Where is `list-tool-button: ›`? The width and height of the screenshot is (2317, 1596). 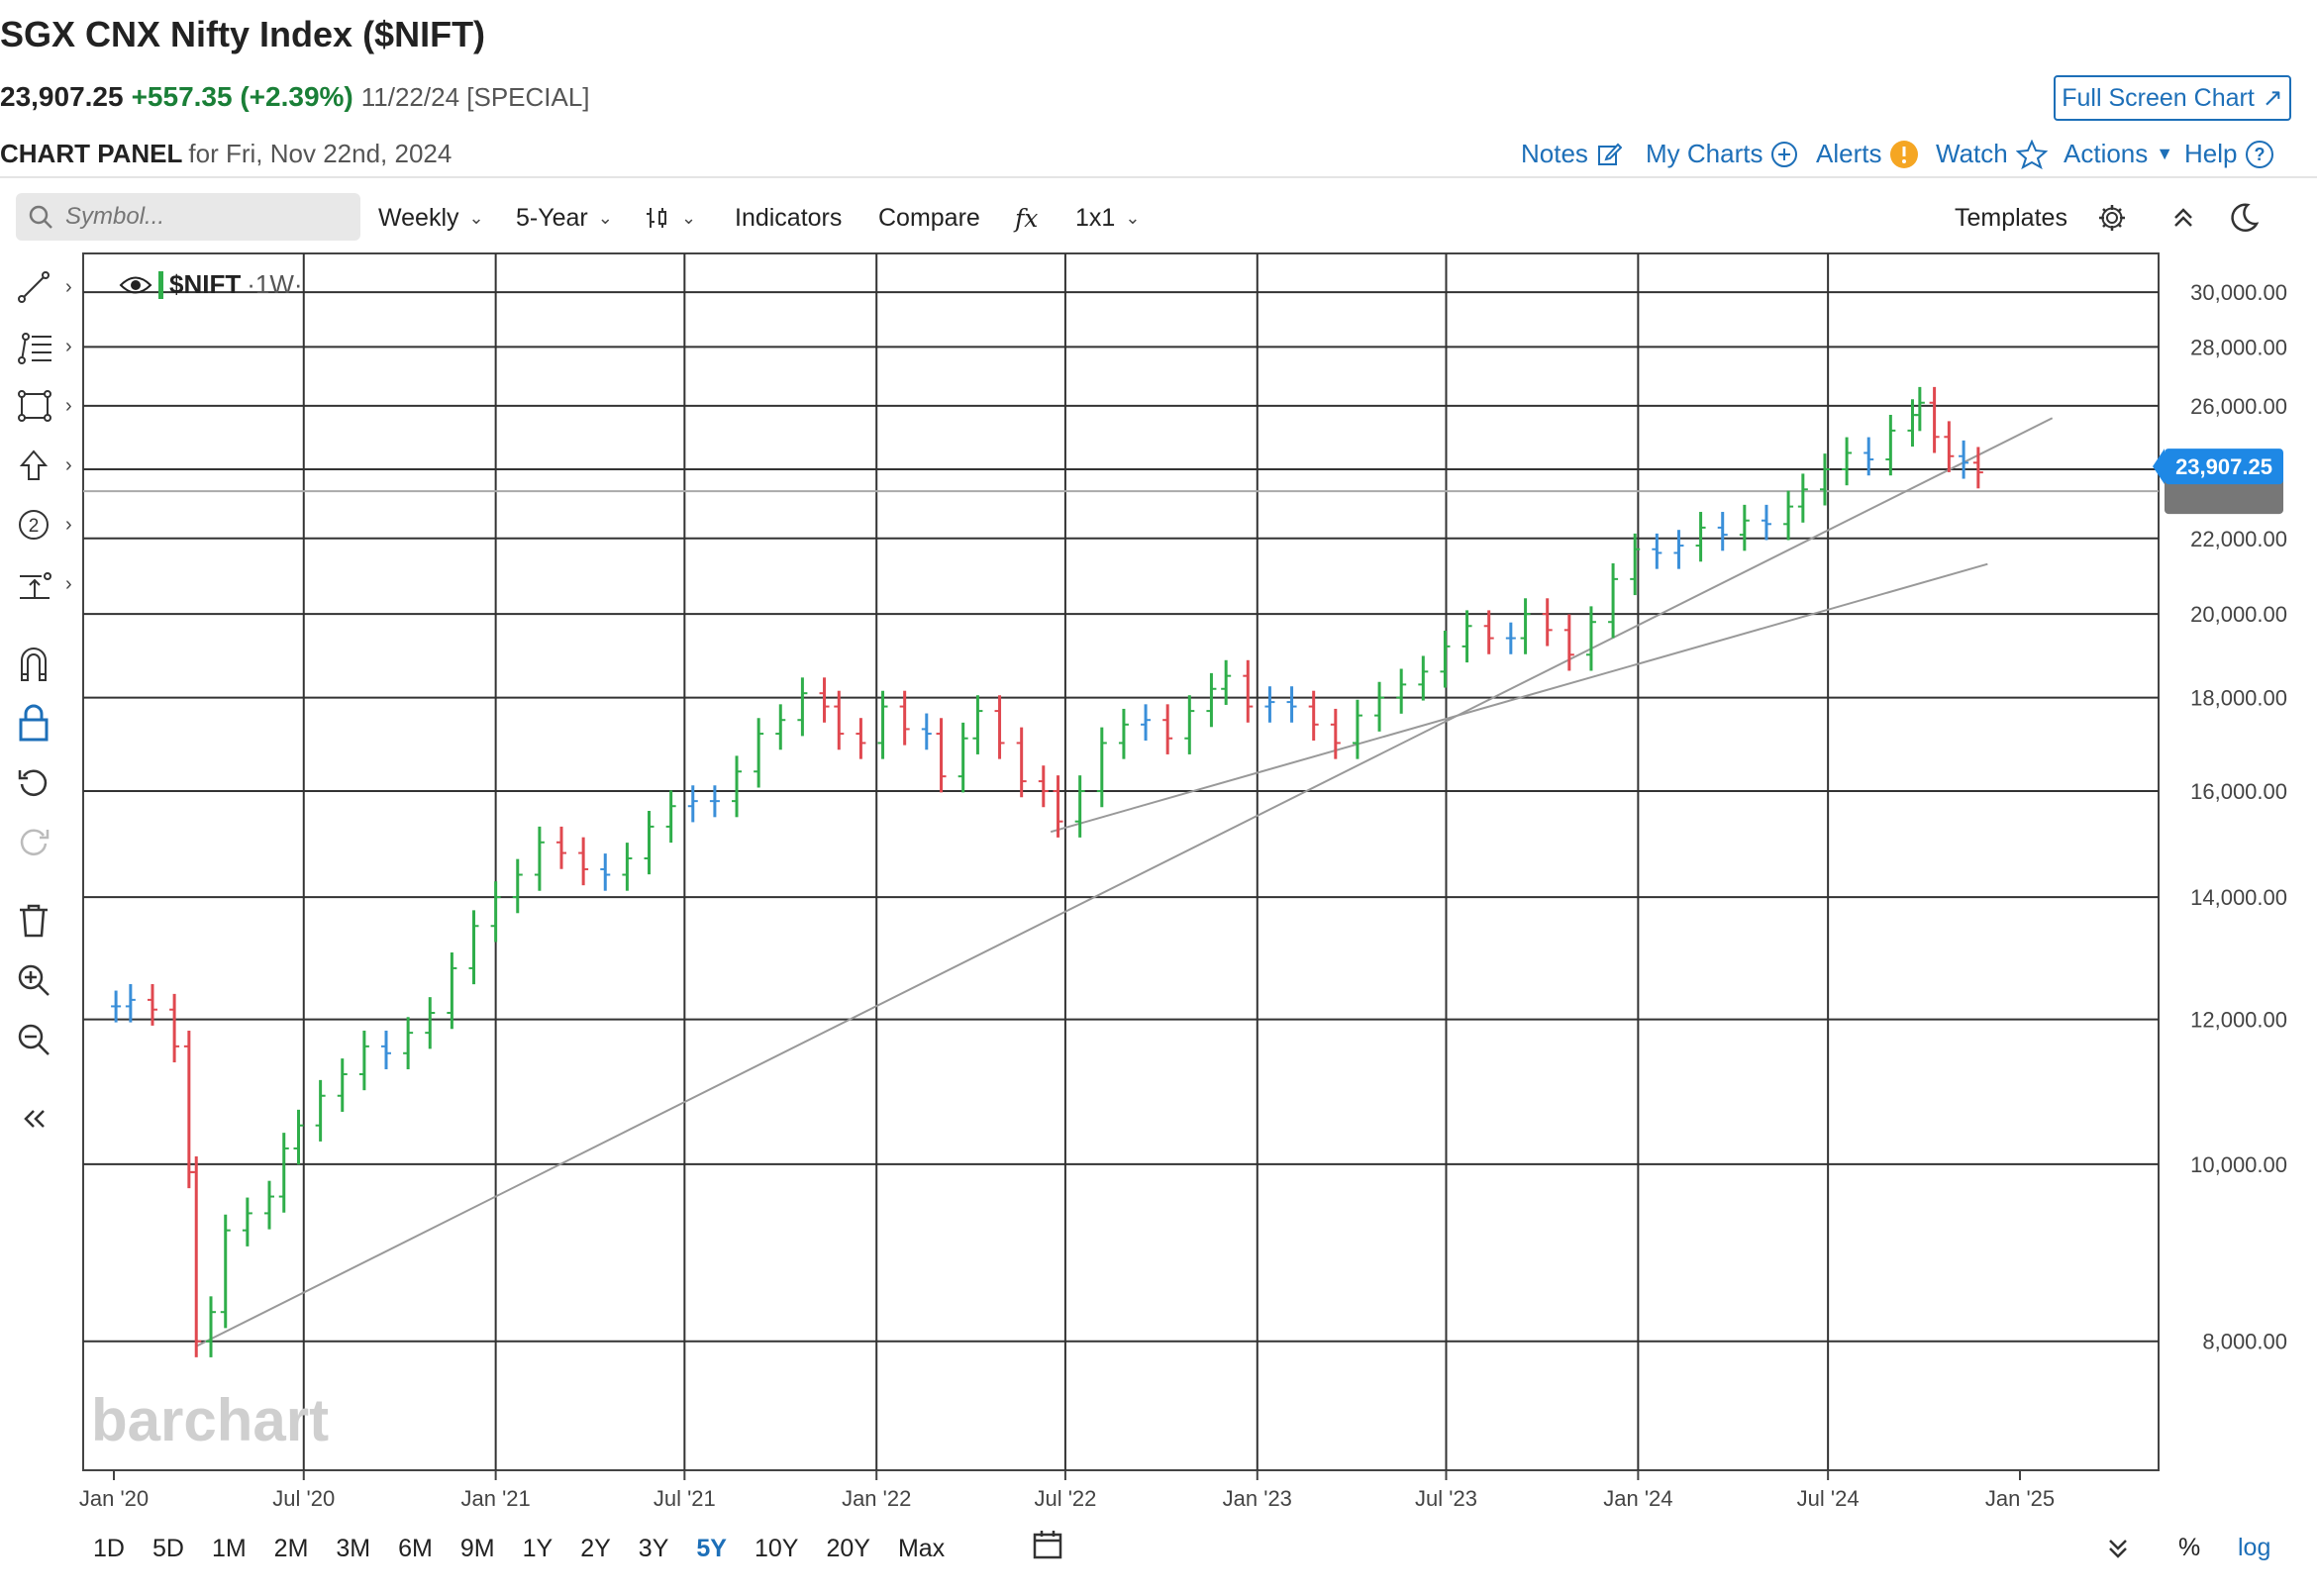 list-tool-button: › is located at coordinates (44, 346).